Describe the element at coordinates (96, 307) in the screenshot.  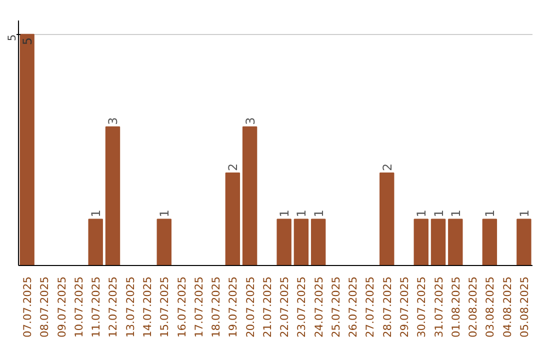
I see `x-tick-label: 11.07.2025` at that location.